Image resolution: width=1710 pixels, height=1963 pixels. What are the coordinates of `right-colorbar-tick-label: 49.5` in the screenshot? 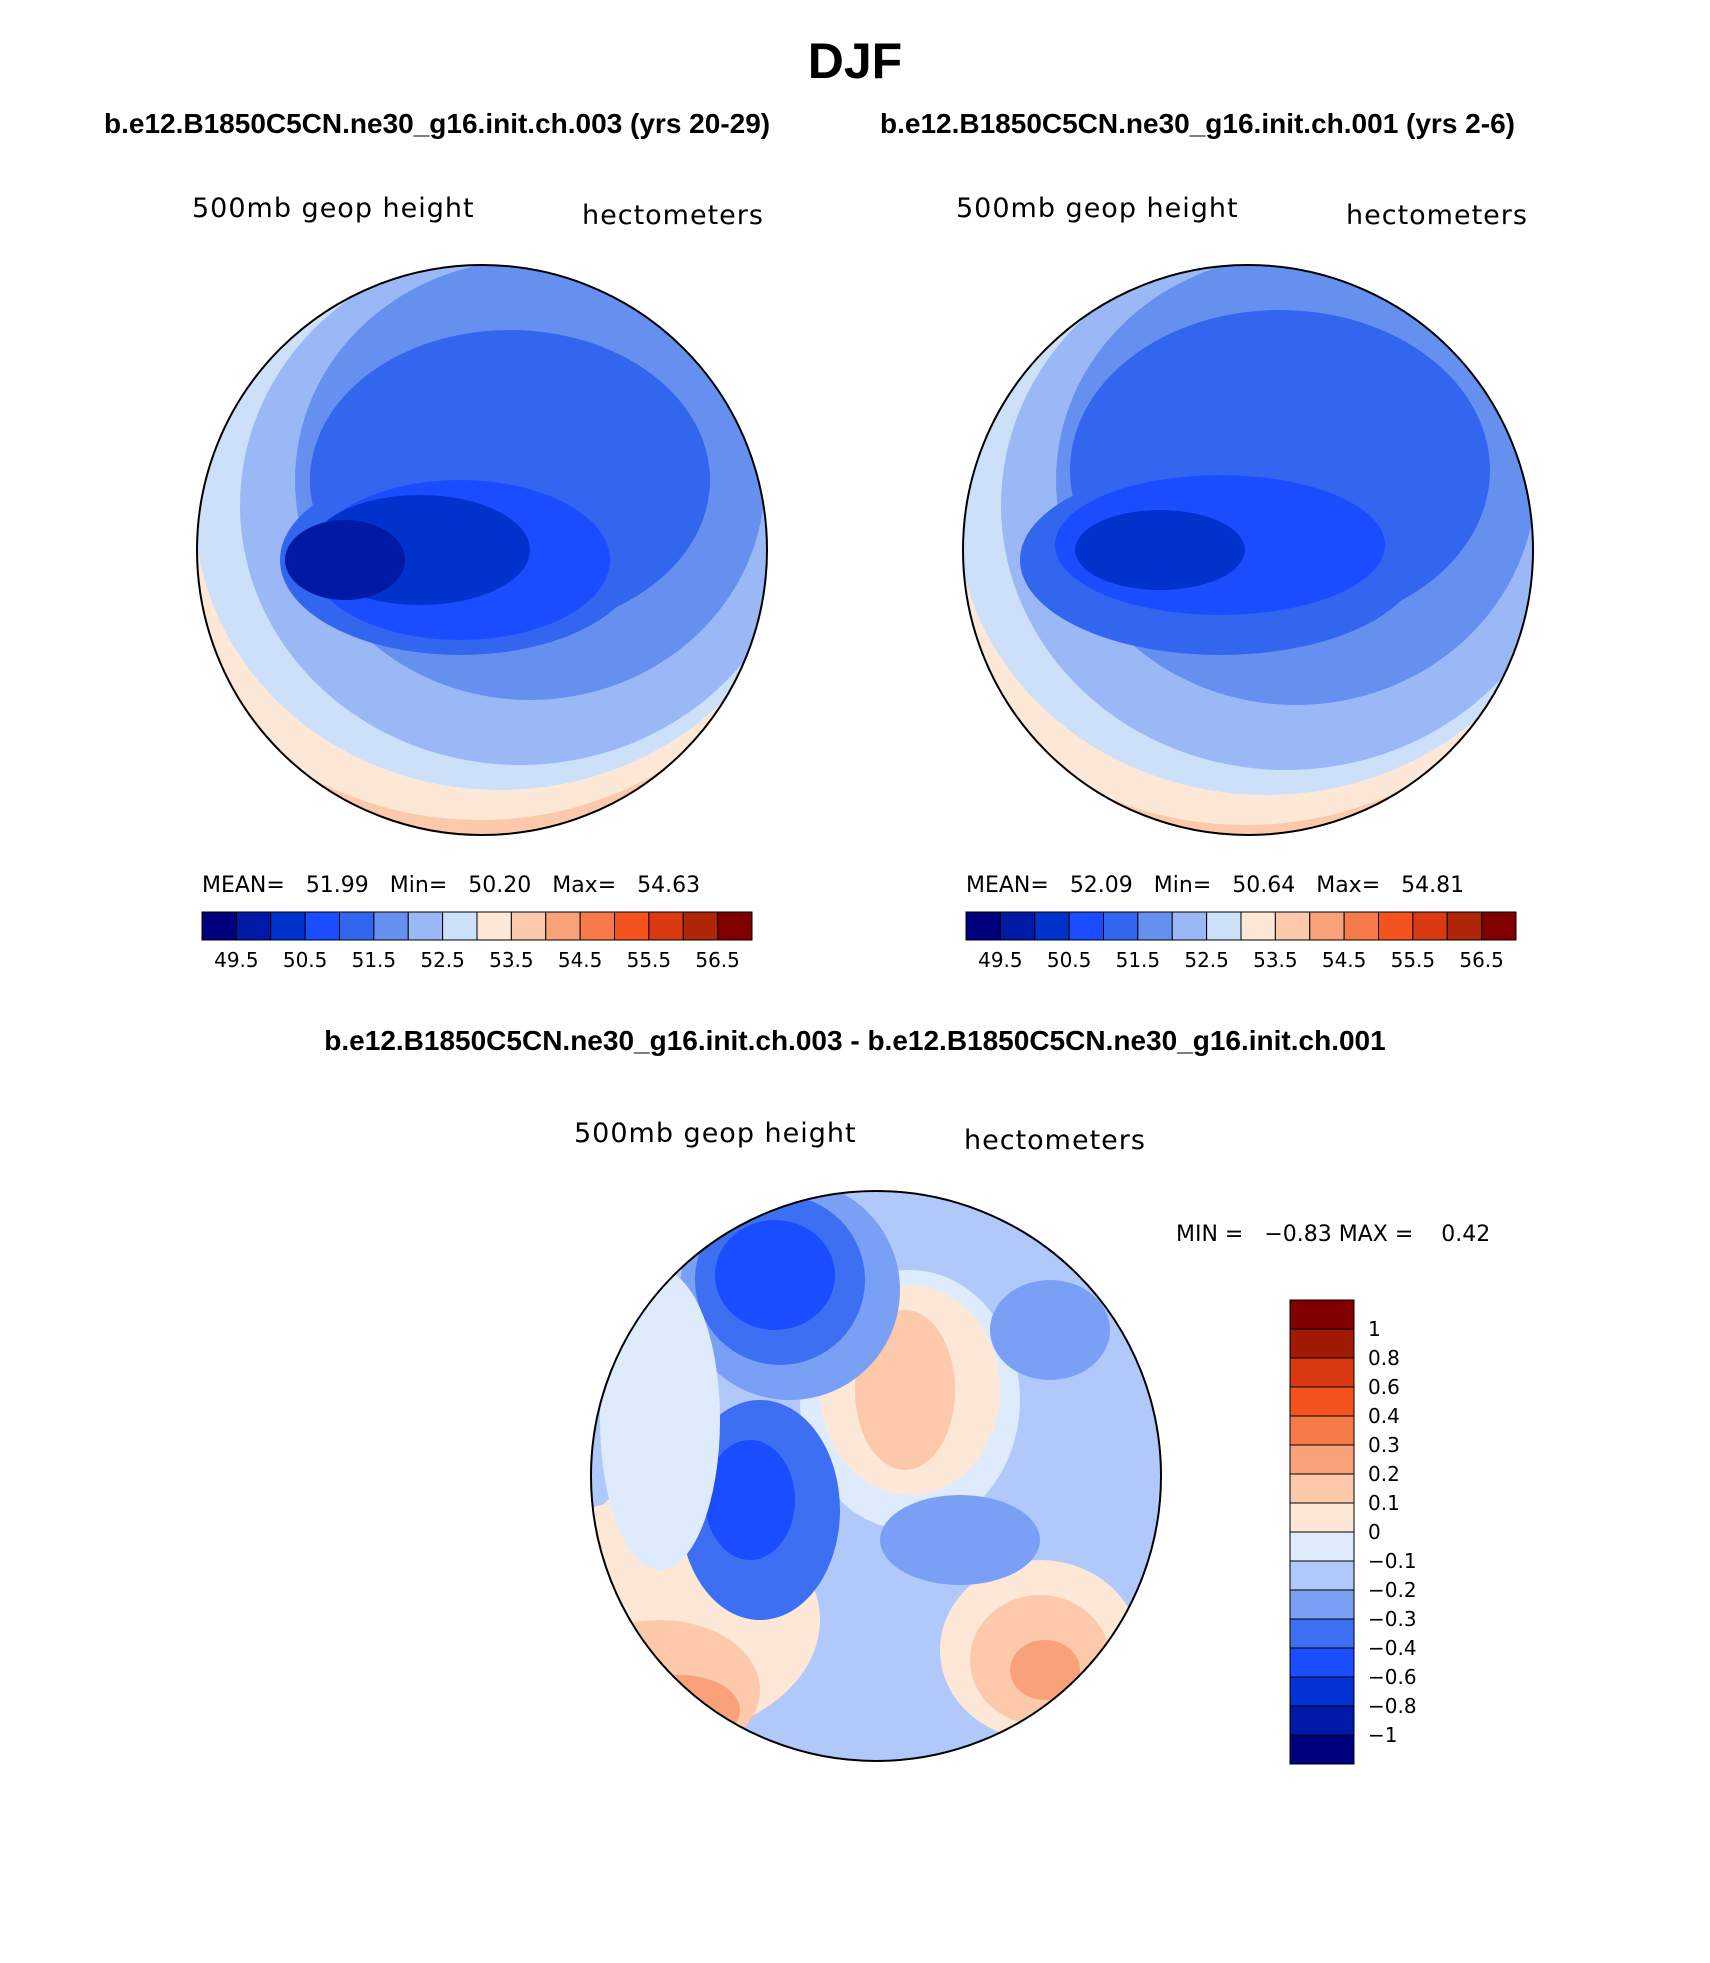 It's located at (1000, 960).